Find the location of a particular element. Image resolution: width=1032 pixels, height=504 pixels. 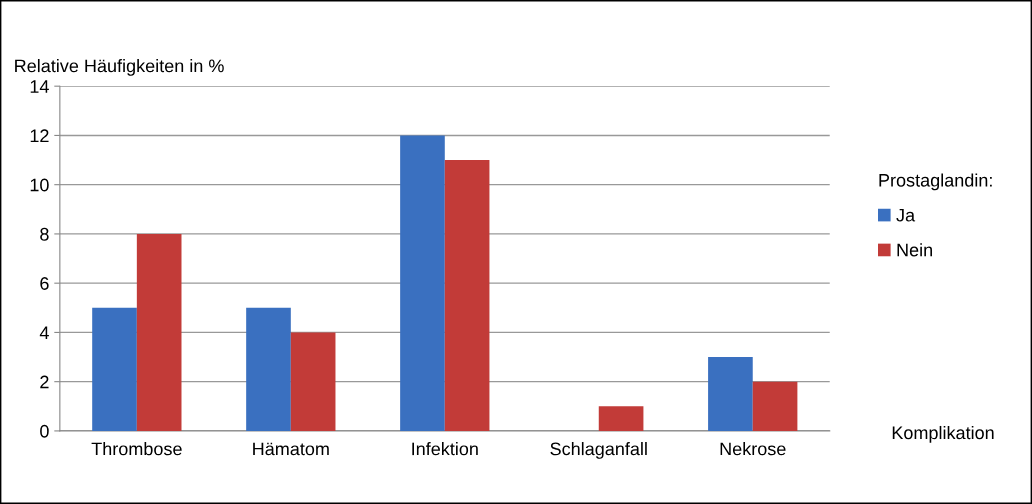

legend-label: Ja is located at coordinates (906, 215).